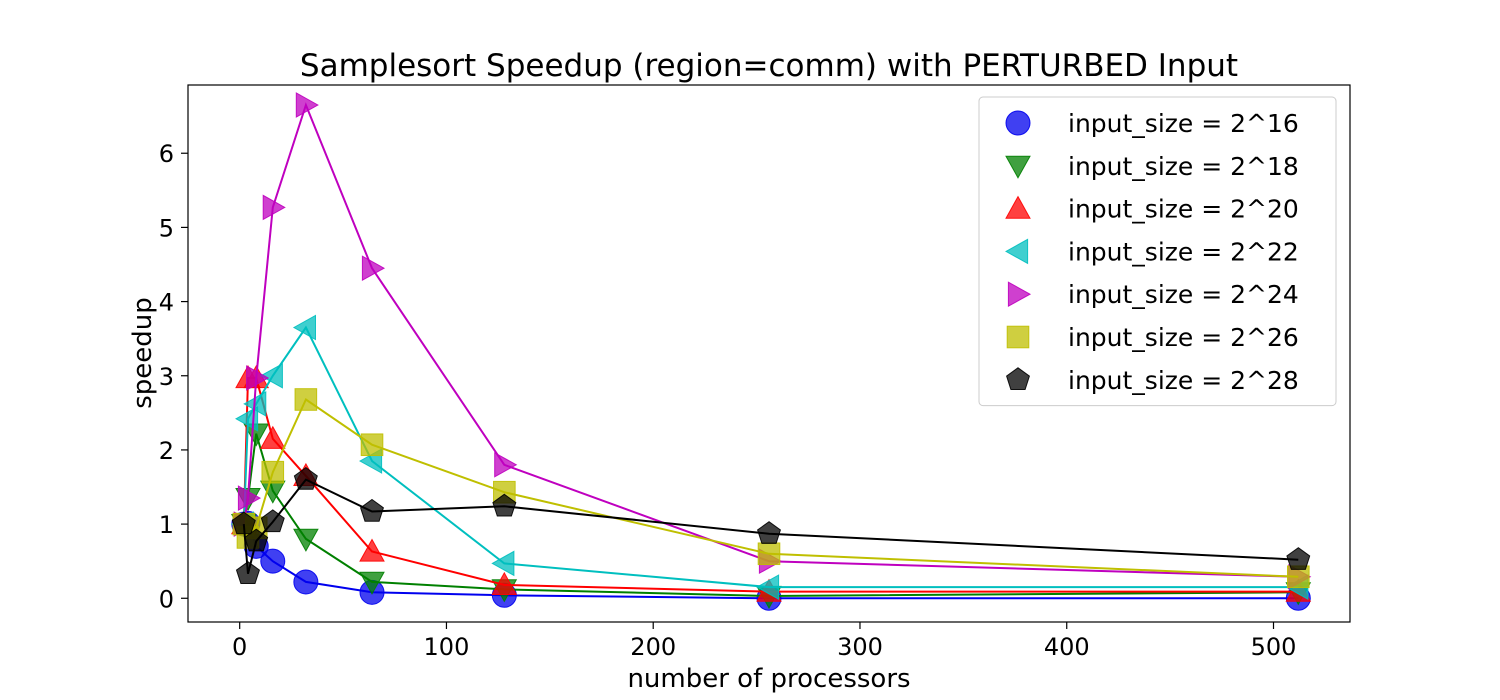 Image resolution: width=1500 pixels, height=700 pixels. What do you see at coordinates (166, 525) in the screenshot?
I see `y-tick-label: 1` at bounding box center [166, 525].